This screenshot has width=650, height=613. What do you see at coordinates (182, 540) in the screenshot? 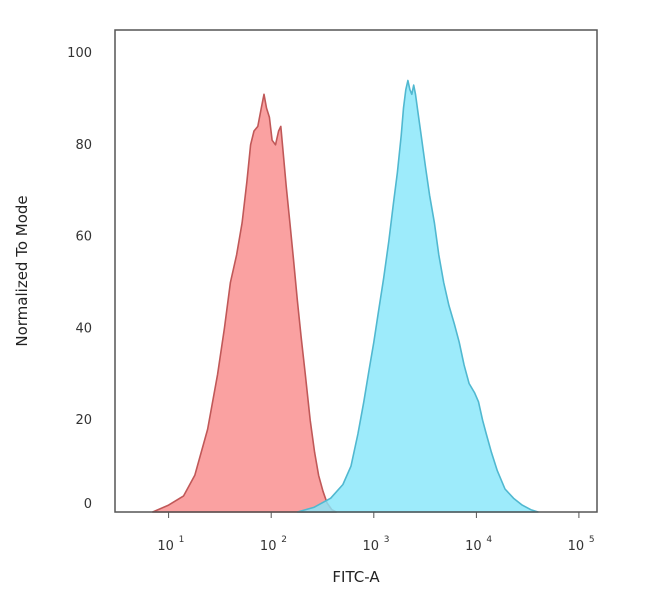
I see `x-tick-exponent: 1` at bounding box center [182, 540].